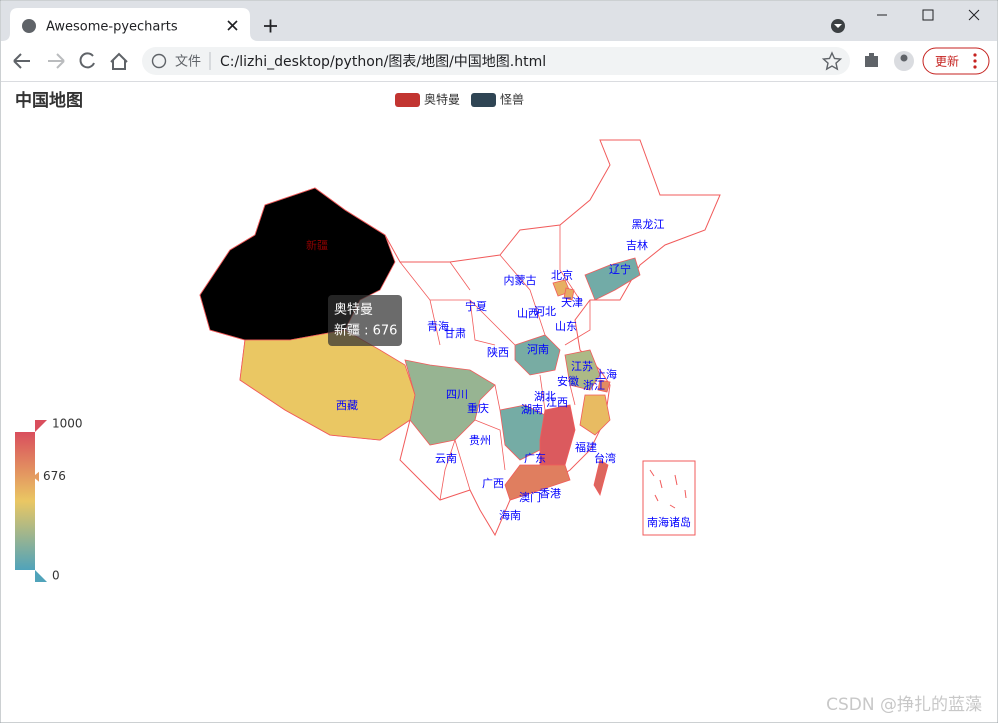 The height and width of the screenshot is (723, 998). I want to click on region-label: 湖南, so click(532, 409).